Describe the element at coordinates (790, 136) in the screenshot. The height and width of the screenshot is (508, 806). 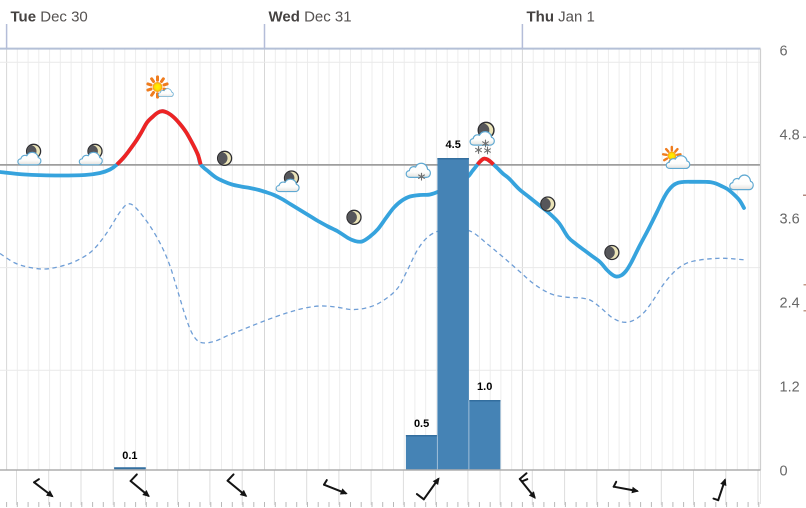
I see `svg-text: 4.8` at that location.